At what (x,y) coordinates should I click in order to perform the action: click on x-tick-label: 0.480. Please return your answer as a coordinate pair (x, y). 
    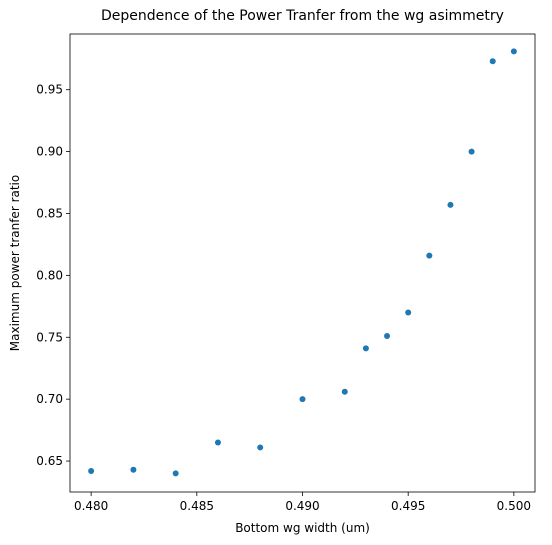
    Looking at the image, I should click on (91, 506).